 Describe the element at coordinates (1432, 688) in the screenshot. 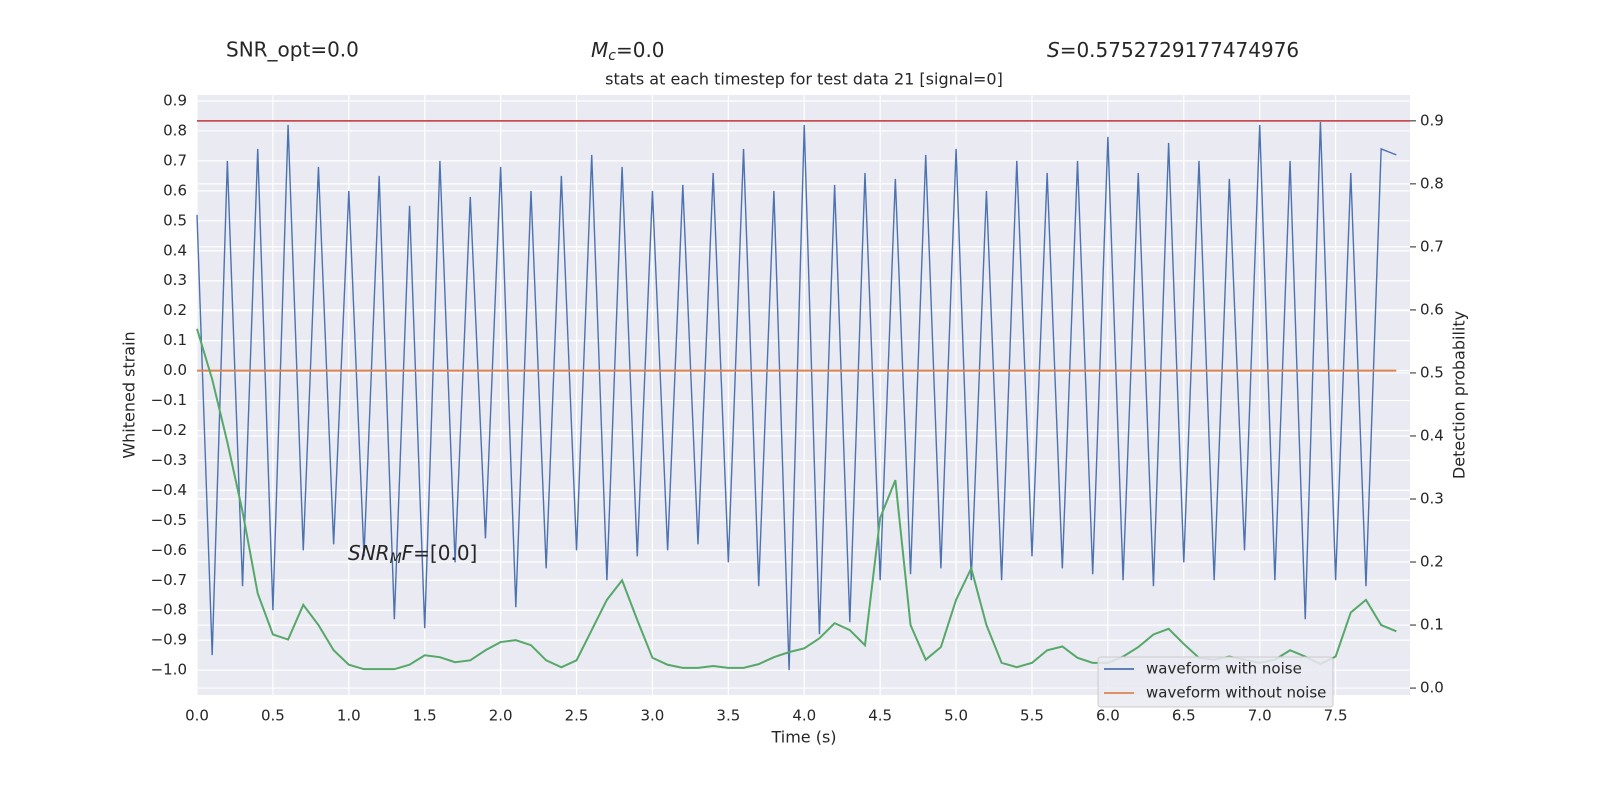

I see `y2-tick-label: 0.0` at that location.